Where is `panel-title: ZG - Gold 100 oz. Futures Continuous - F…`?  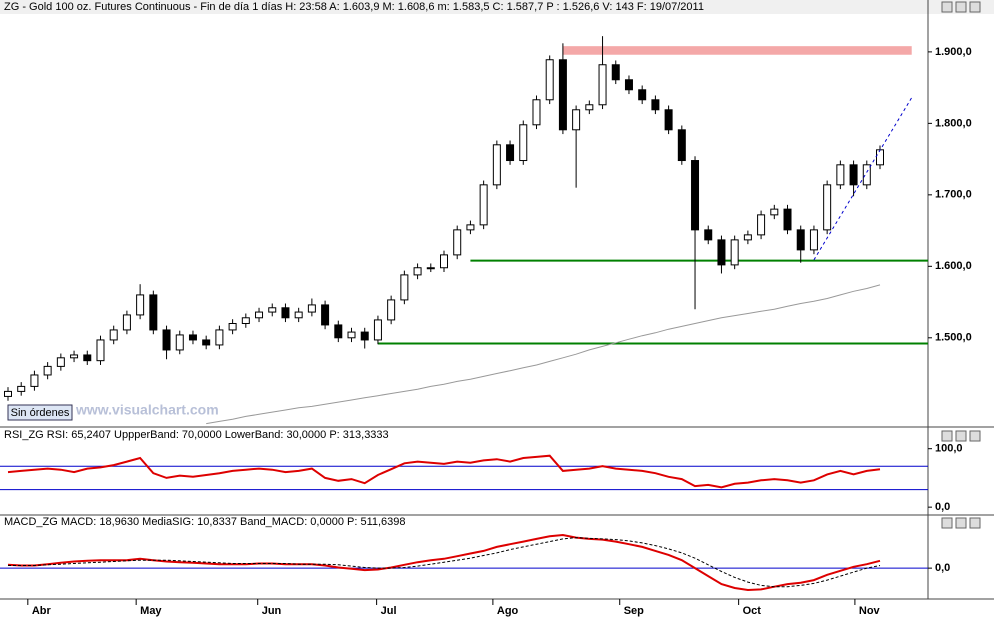
panel-title: ZG - Gold 100 oz. Futures Continuous - F… is located at coordinates (354, 7).